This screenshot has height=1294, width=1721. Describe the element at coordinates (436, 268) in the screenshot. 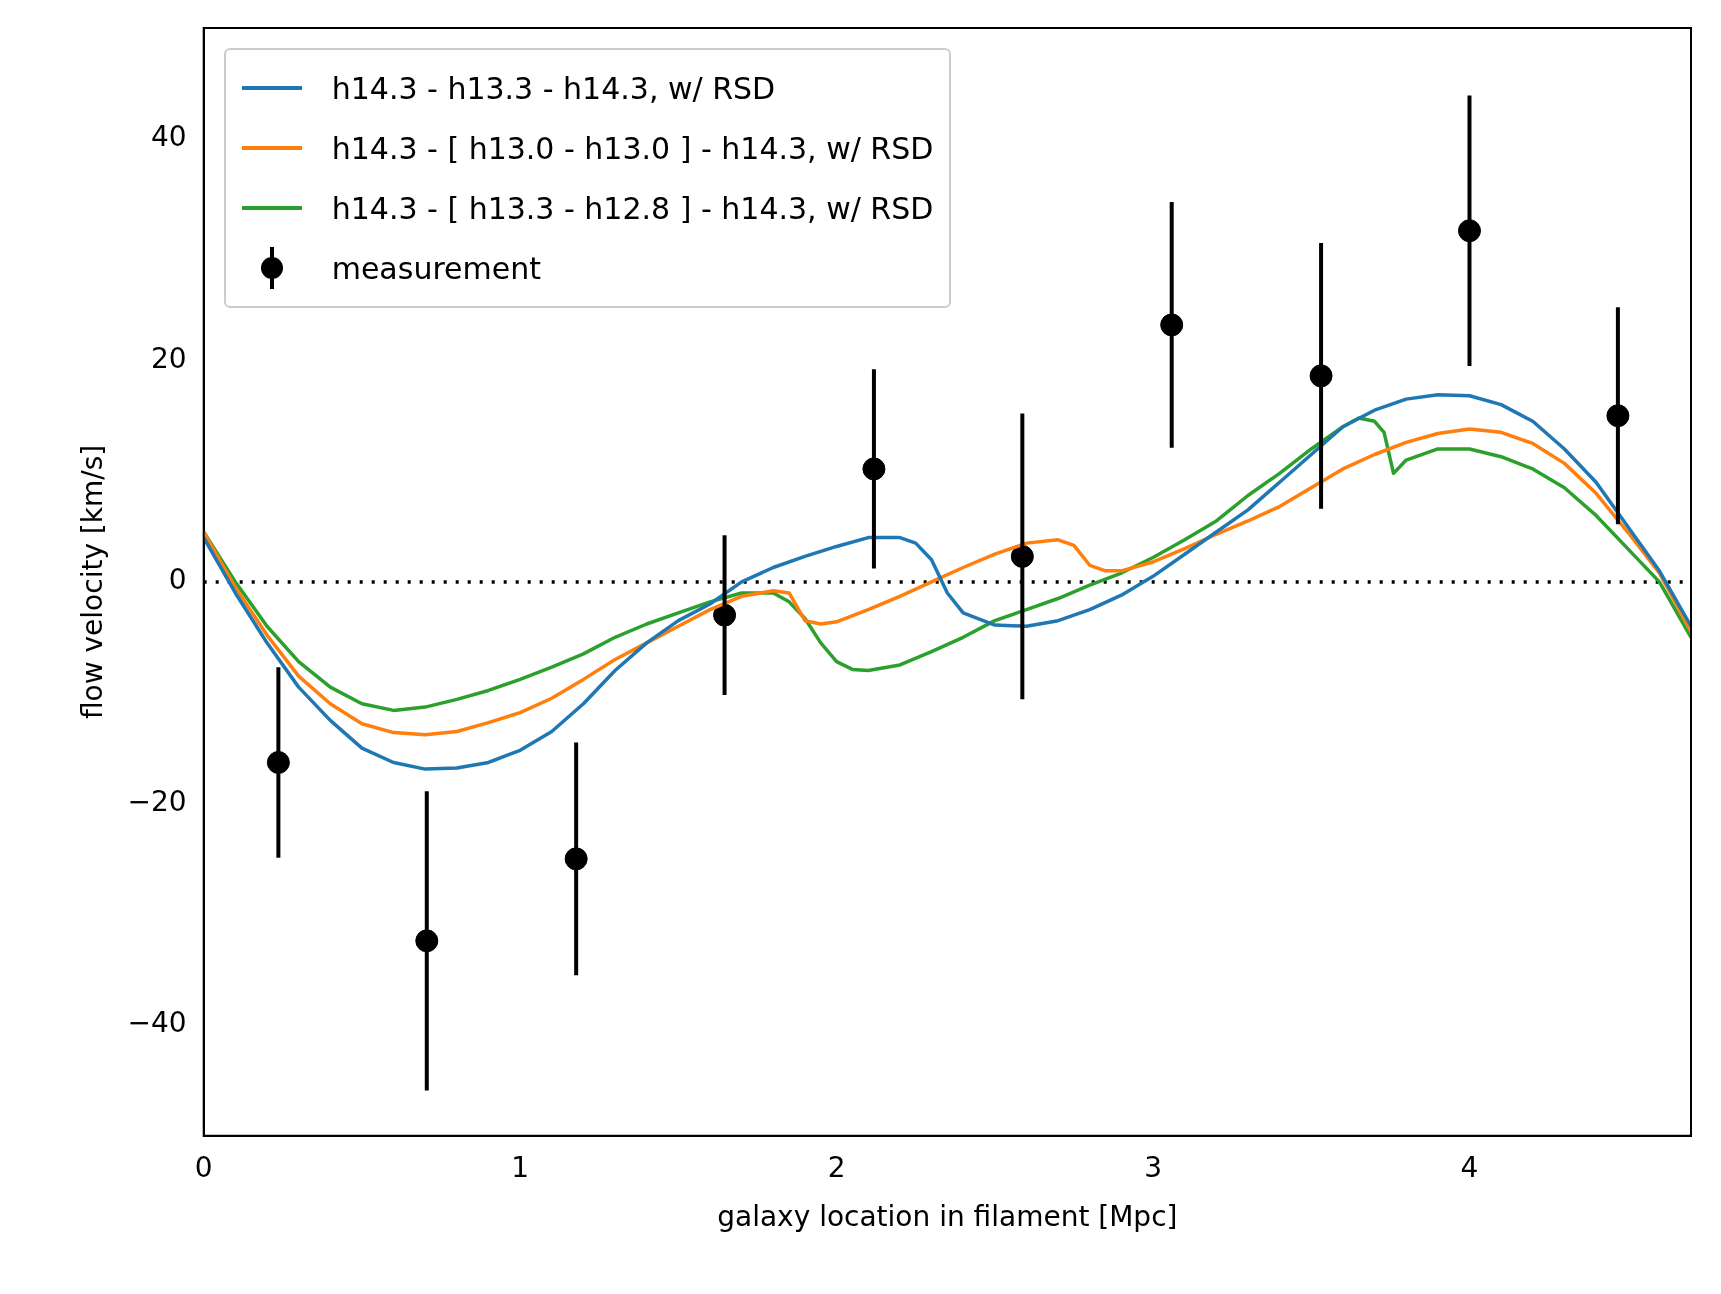

I see `legend-label: measurement` at that location.